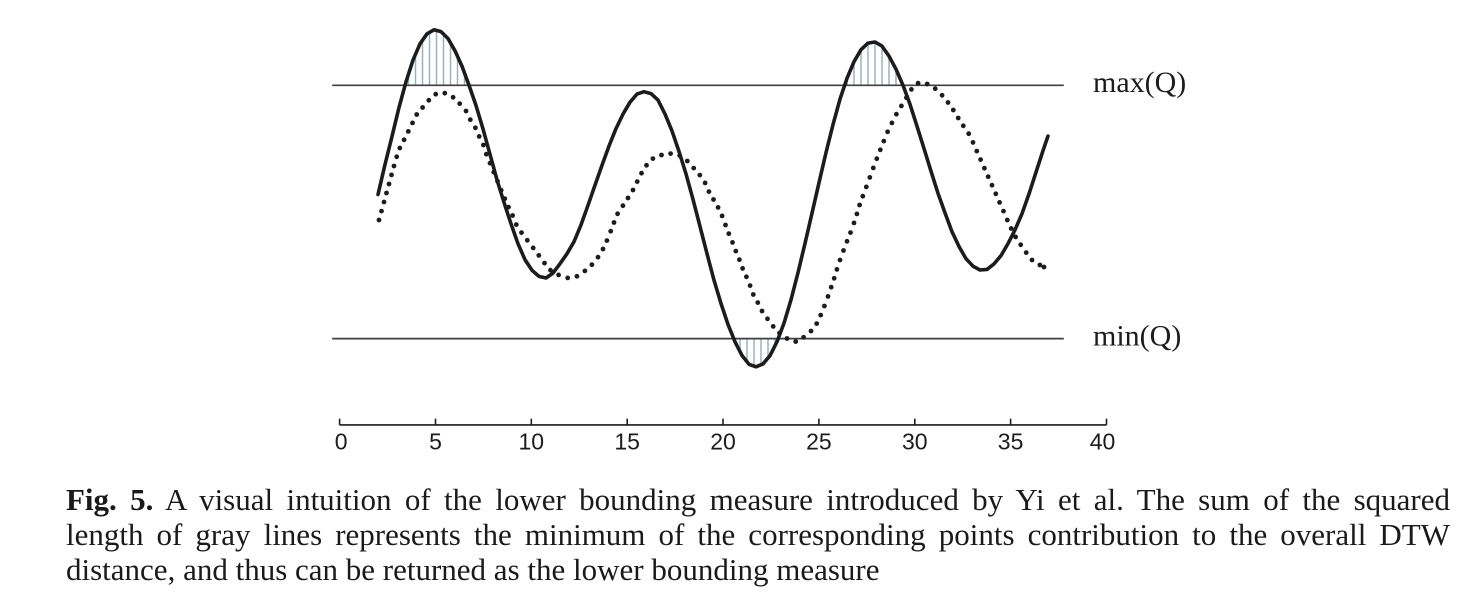  I want to click on svg-text: 15, so click(627, 442).